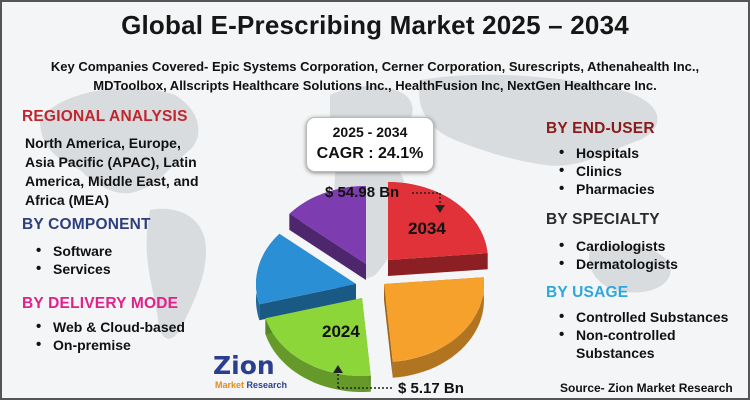  Describe the element at coordinates (72, 269) in the screenshot. I see `list-item: Services` at that location.